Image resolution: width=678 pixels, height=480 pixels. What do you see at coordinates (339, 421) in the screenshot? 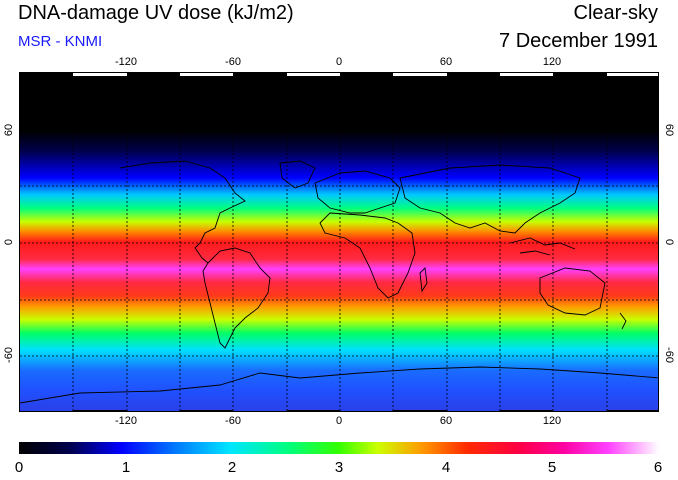
I see `lon-tick-bottom: 0` at bounding box center [339, 421].